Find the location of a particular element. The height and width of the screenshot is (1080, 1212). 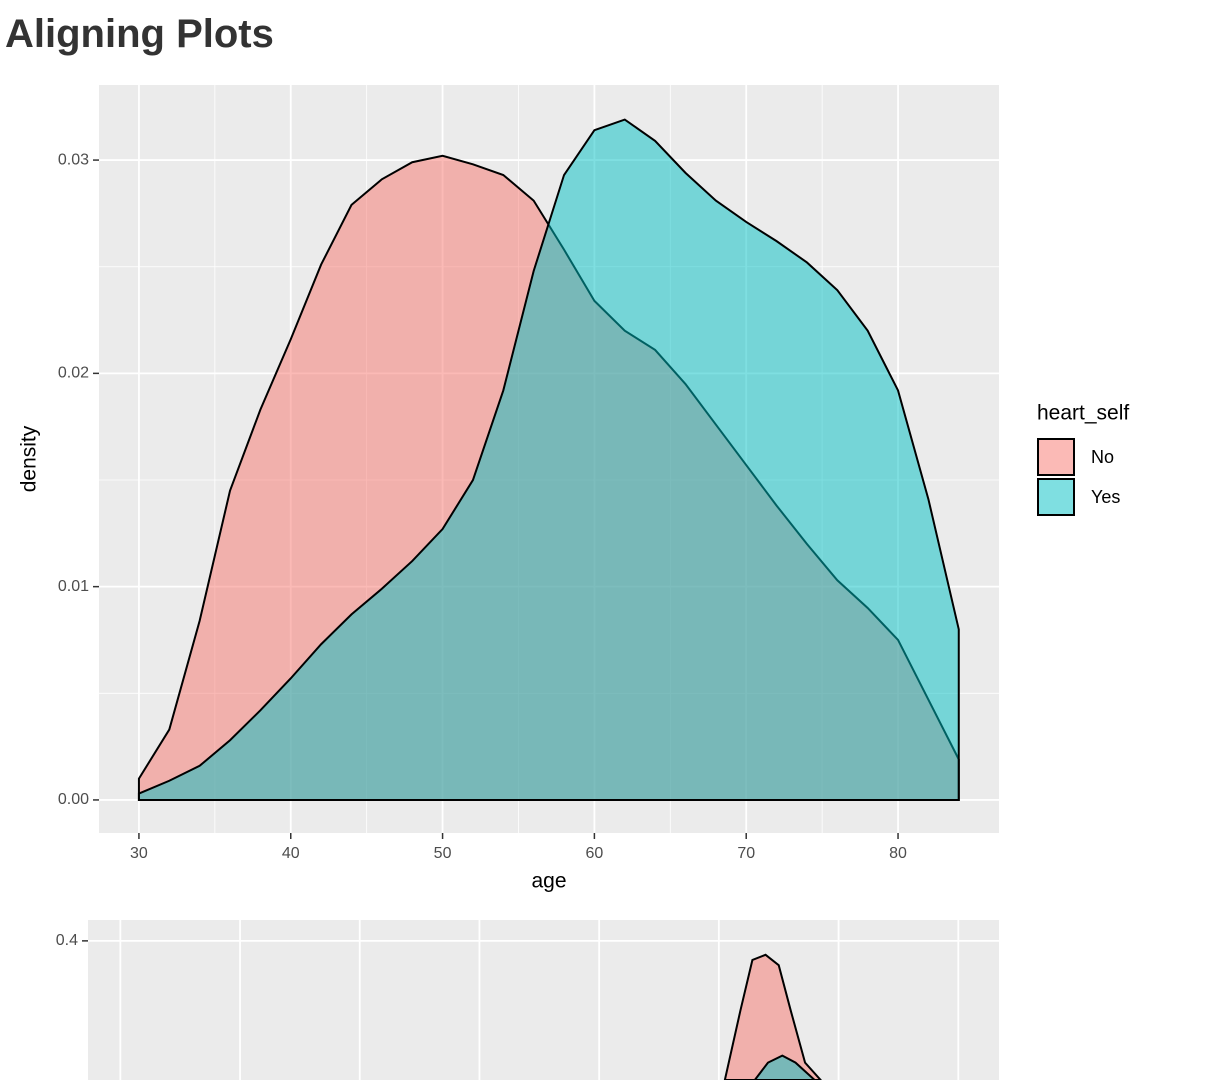

x-tick-label: 30 is located at coordinates (139, 853).